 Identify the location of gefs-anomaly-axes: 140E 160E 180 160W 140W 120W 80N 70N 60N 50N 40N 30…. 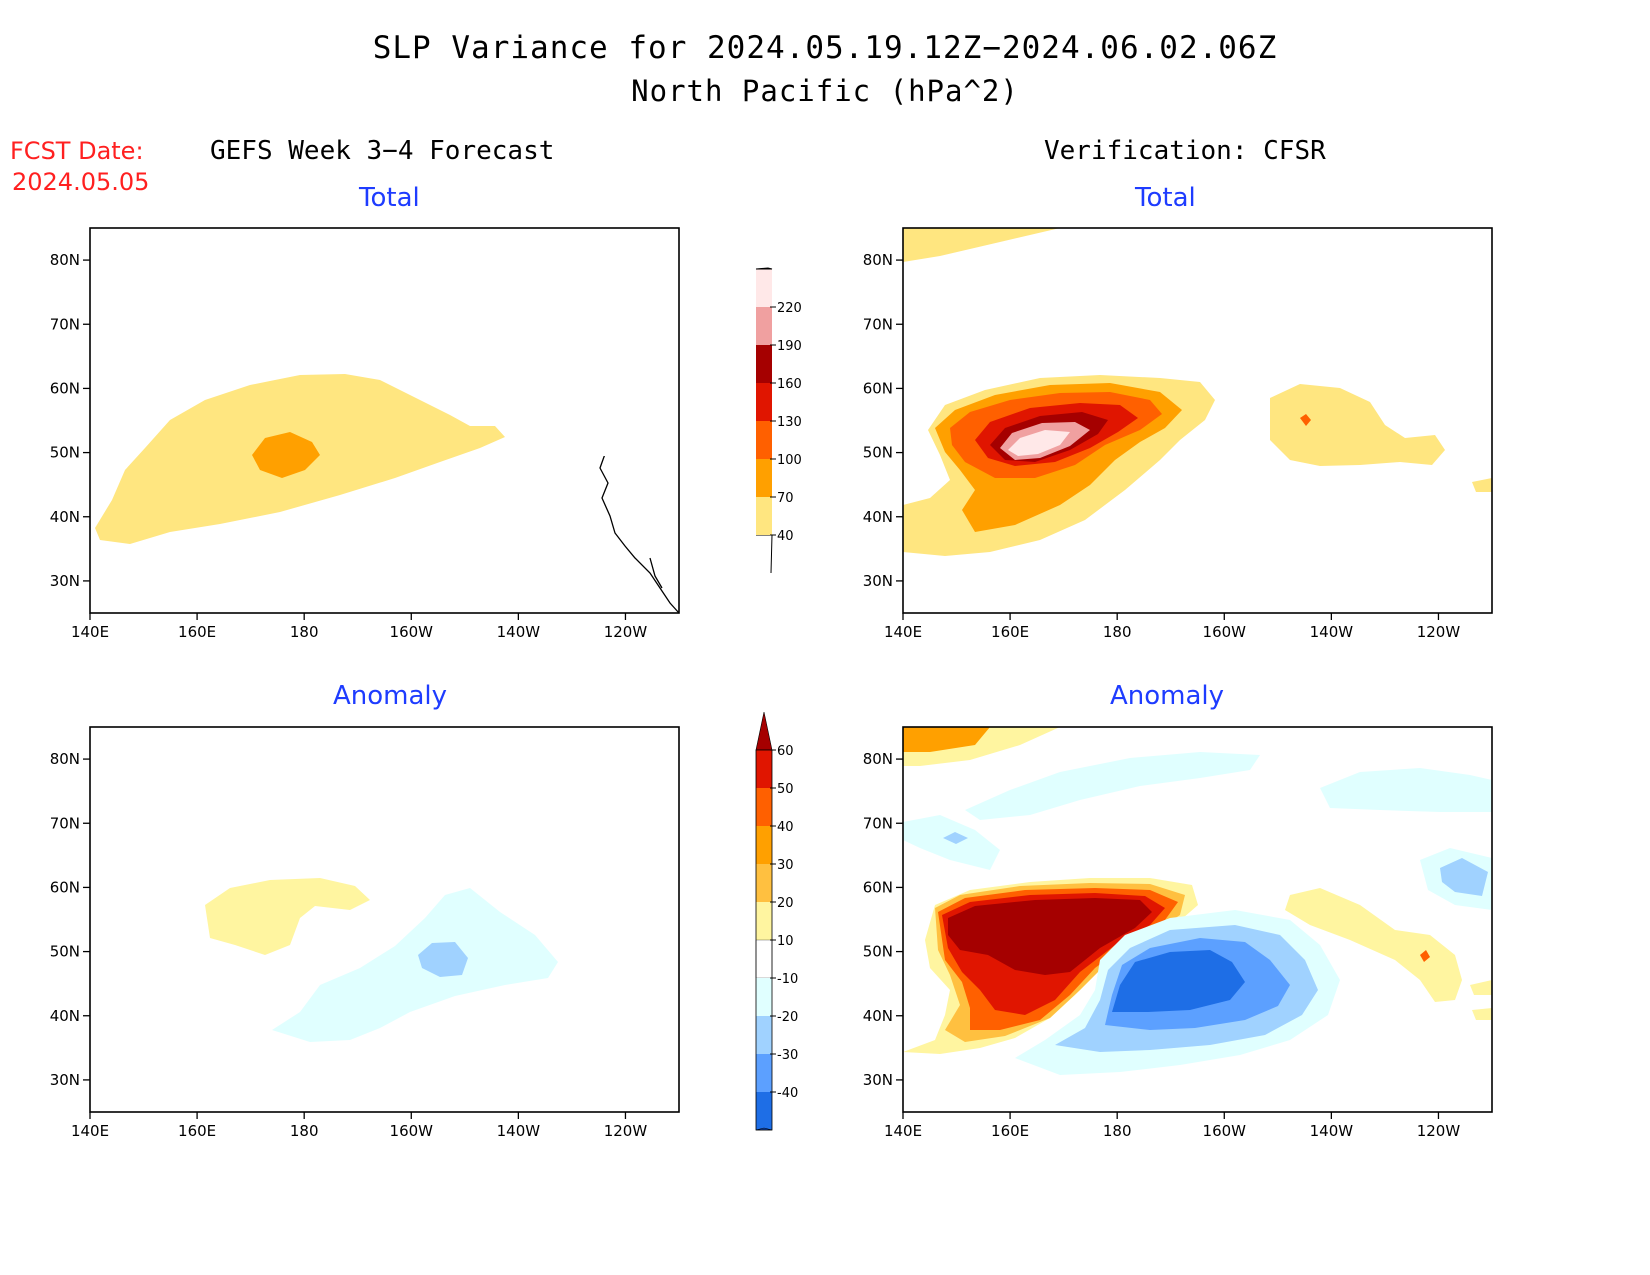
(349, 945).